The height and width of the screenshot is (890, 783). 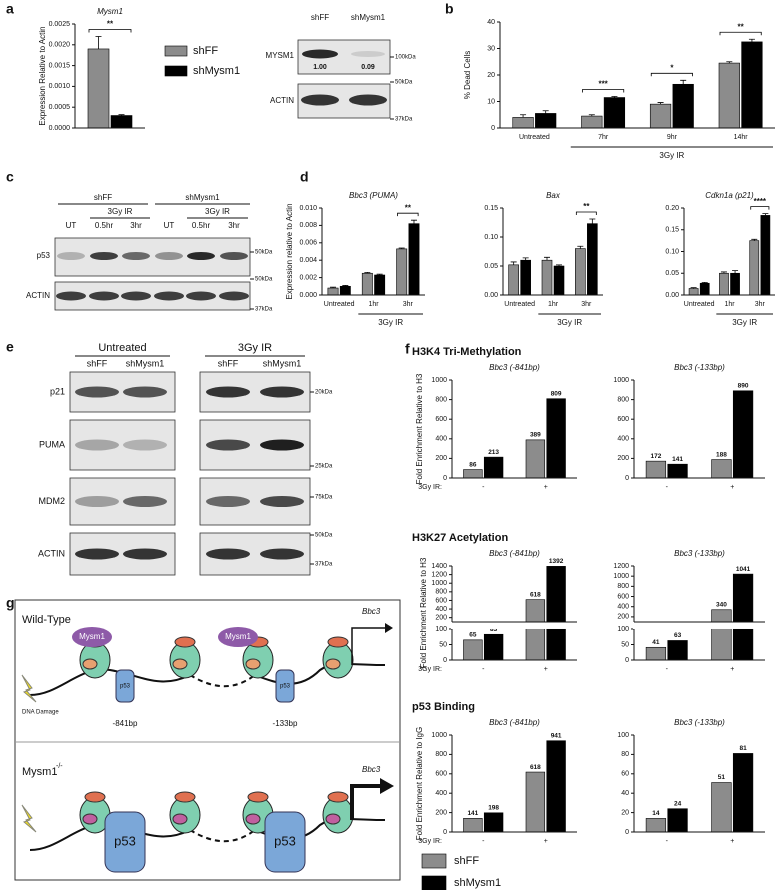 What do you see at coordinates (621, 566) in the screenshot?
I see `y-tick-label: 1200` at bounding box center [621, 566].